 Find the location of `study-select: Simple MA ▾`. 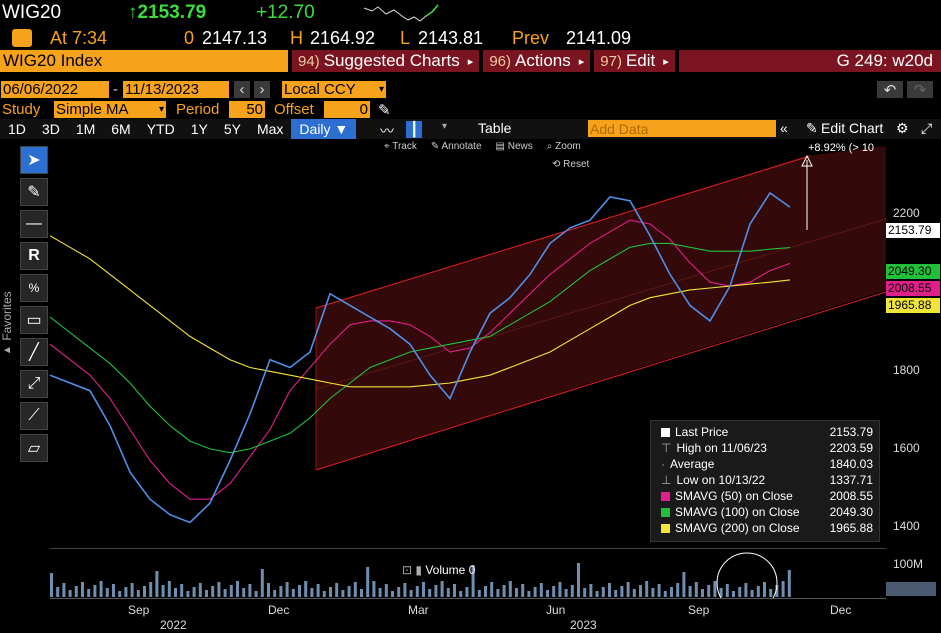

study-select: Simple MA ▾ is located at coordinates (110, 109).